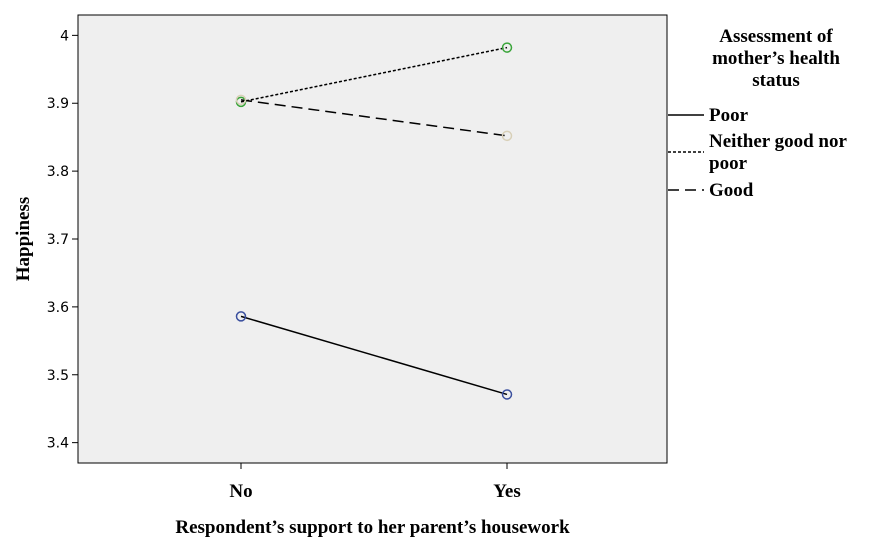  Describe the element at coordinates (375, 482) in the screenshot. I see `x-axis: No Yes` at that location.